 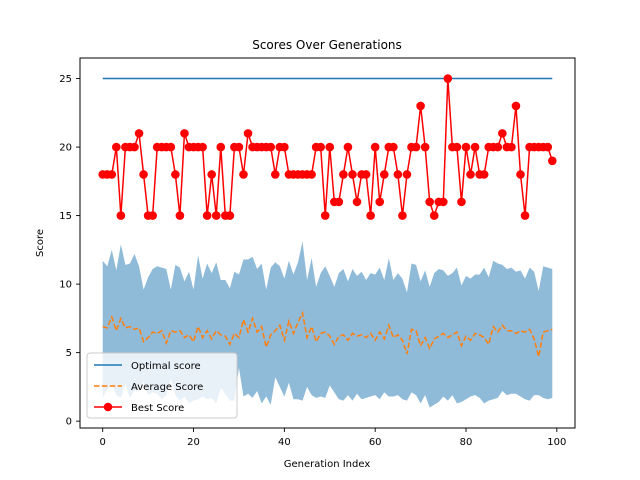 What do you see at coordinates (166, 366) in the screenshot?
I see `legend-label-optimal: Optimal score` at bounding box center [166, 366].